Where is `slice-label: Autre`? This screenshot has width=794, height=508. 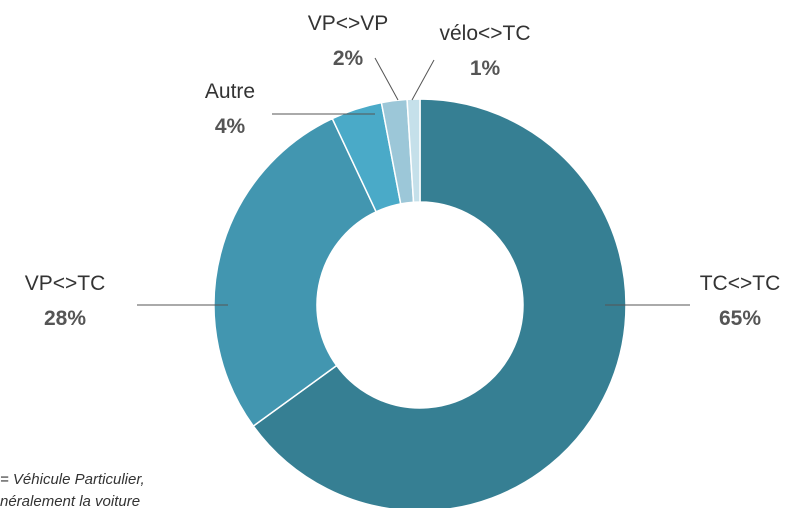
slice-label: Autre is located at coordinates (230, 91).